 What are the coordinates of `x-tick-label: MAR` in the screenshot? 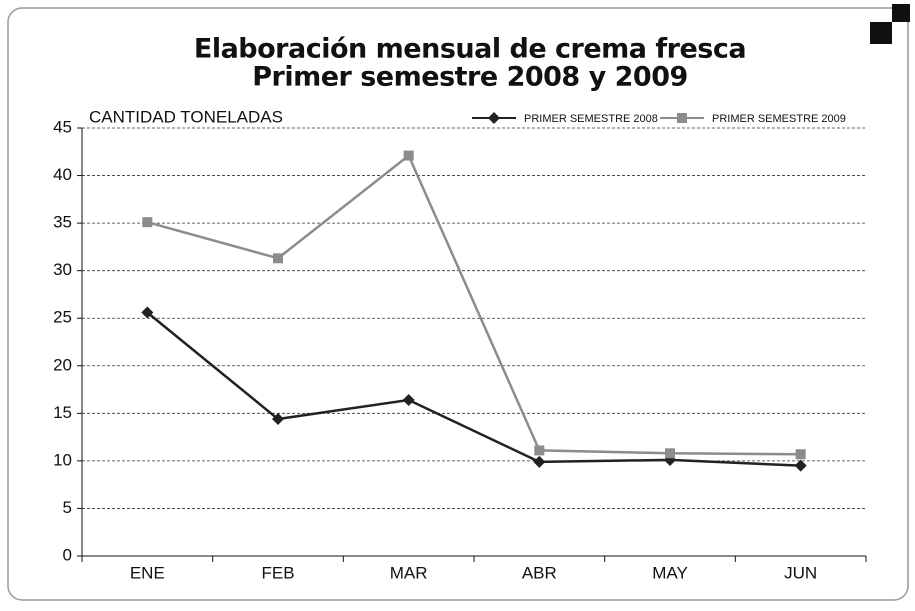 It's located at (409, 572).